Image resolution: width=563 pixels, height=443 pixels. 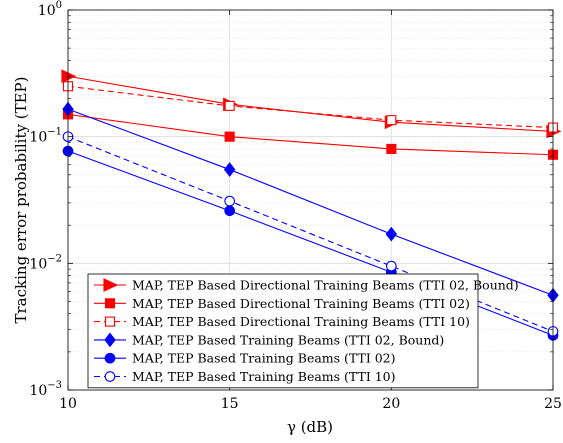 I want to click on y-tick-label: 10⁰, so click(x=50, y=9).